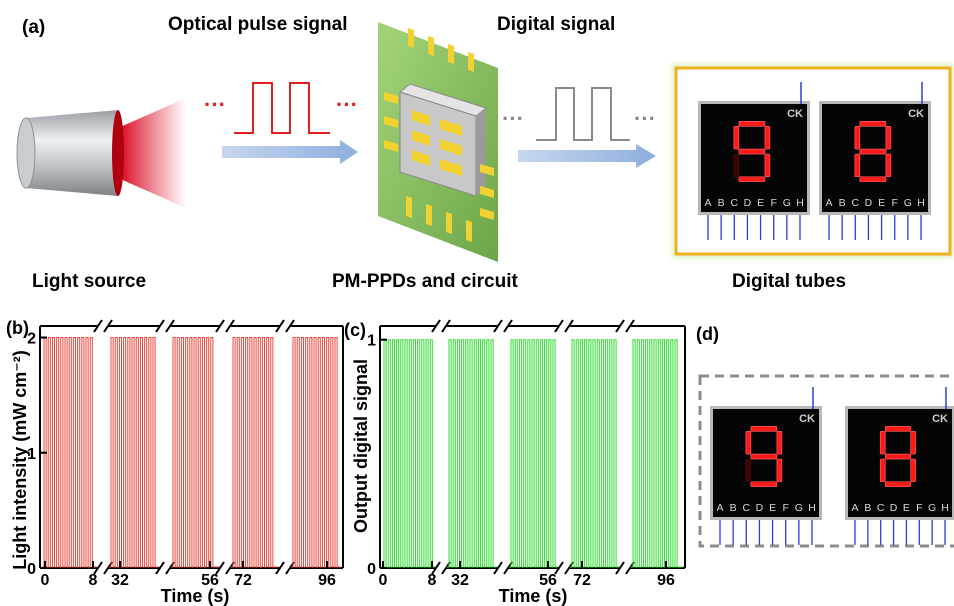 This screenshot has width=954, height=606. I want to click on dots-left-gray: ···, so click(513, 118).